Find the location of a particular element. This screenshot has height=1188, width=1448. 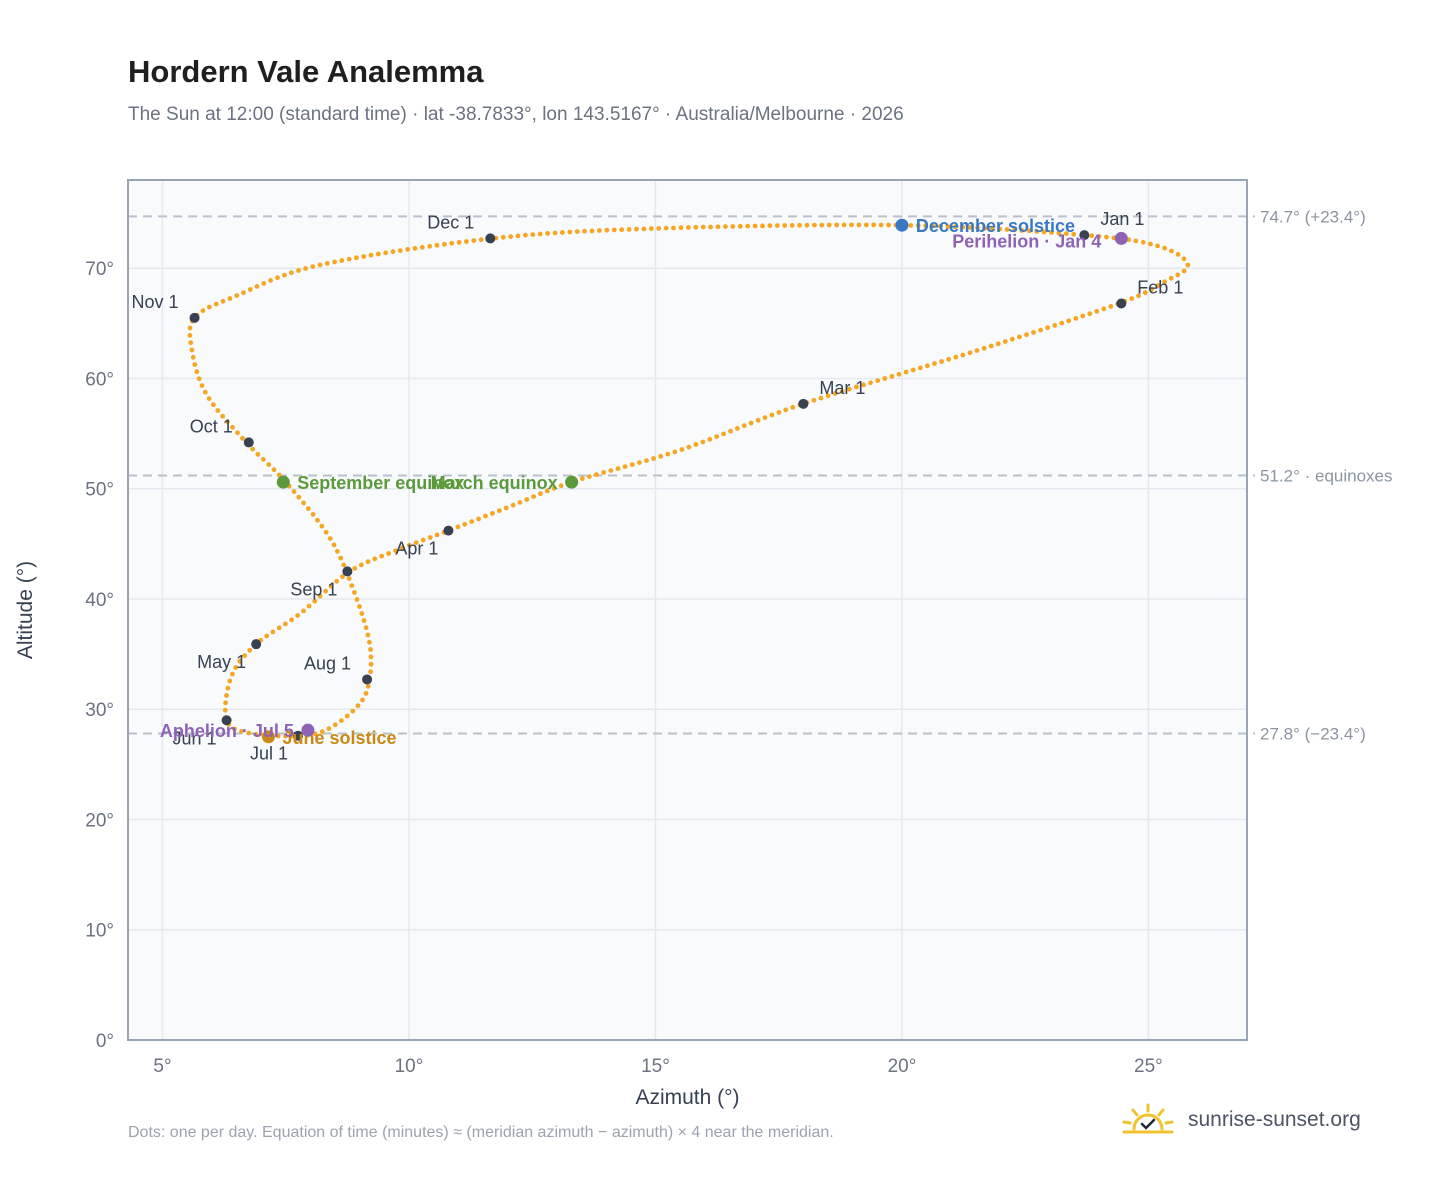

y-tick-label: 60° is located at coordinates (99, 379).